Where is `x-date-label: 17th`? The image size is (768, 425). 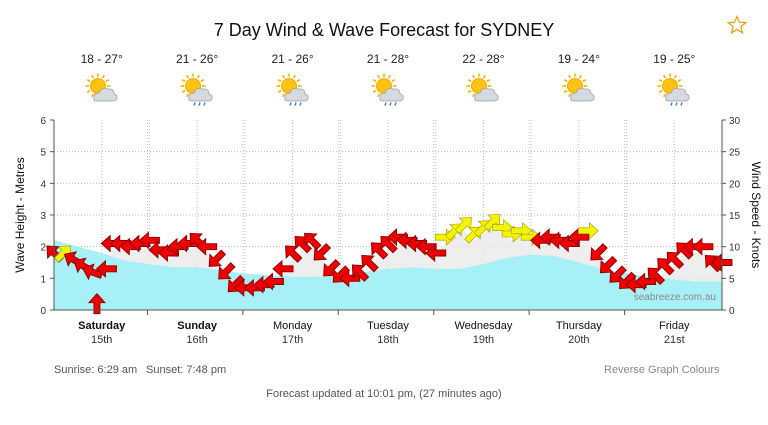 x-date-label: 17th is located at coordinates (292, 340).